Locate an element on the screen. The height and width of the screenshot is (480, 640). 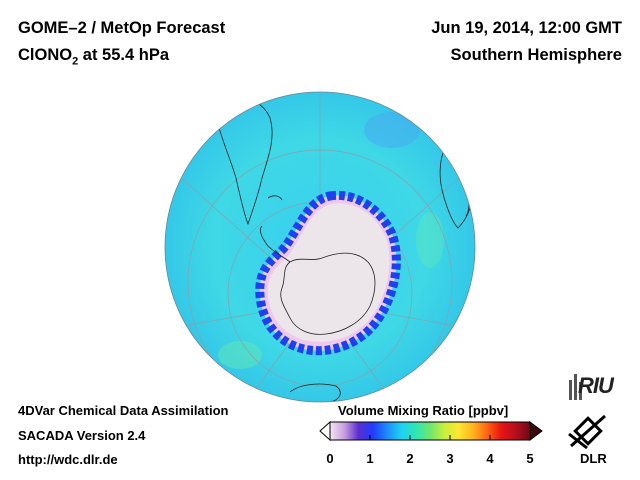
species-level-label: ClONO2 at 55.4 hPa is located at coordinates (93, 56).